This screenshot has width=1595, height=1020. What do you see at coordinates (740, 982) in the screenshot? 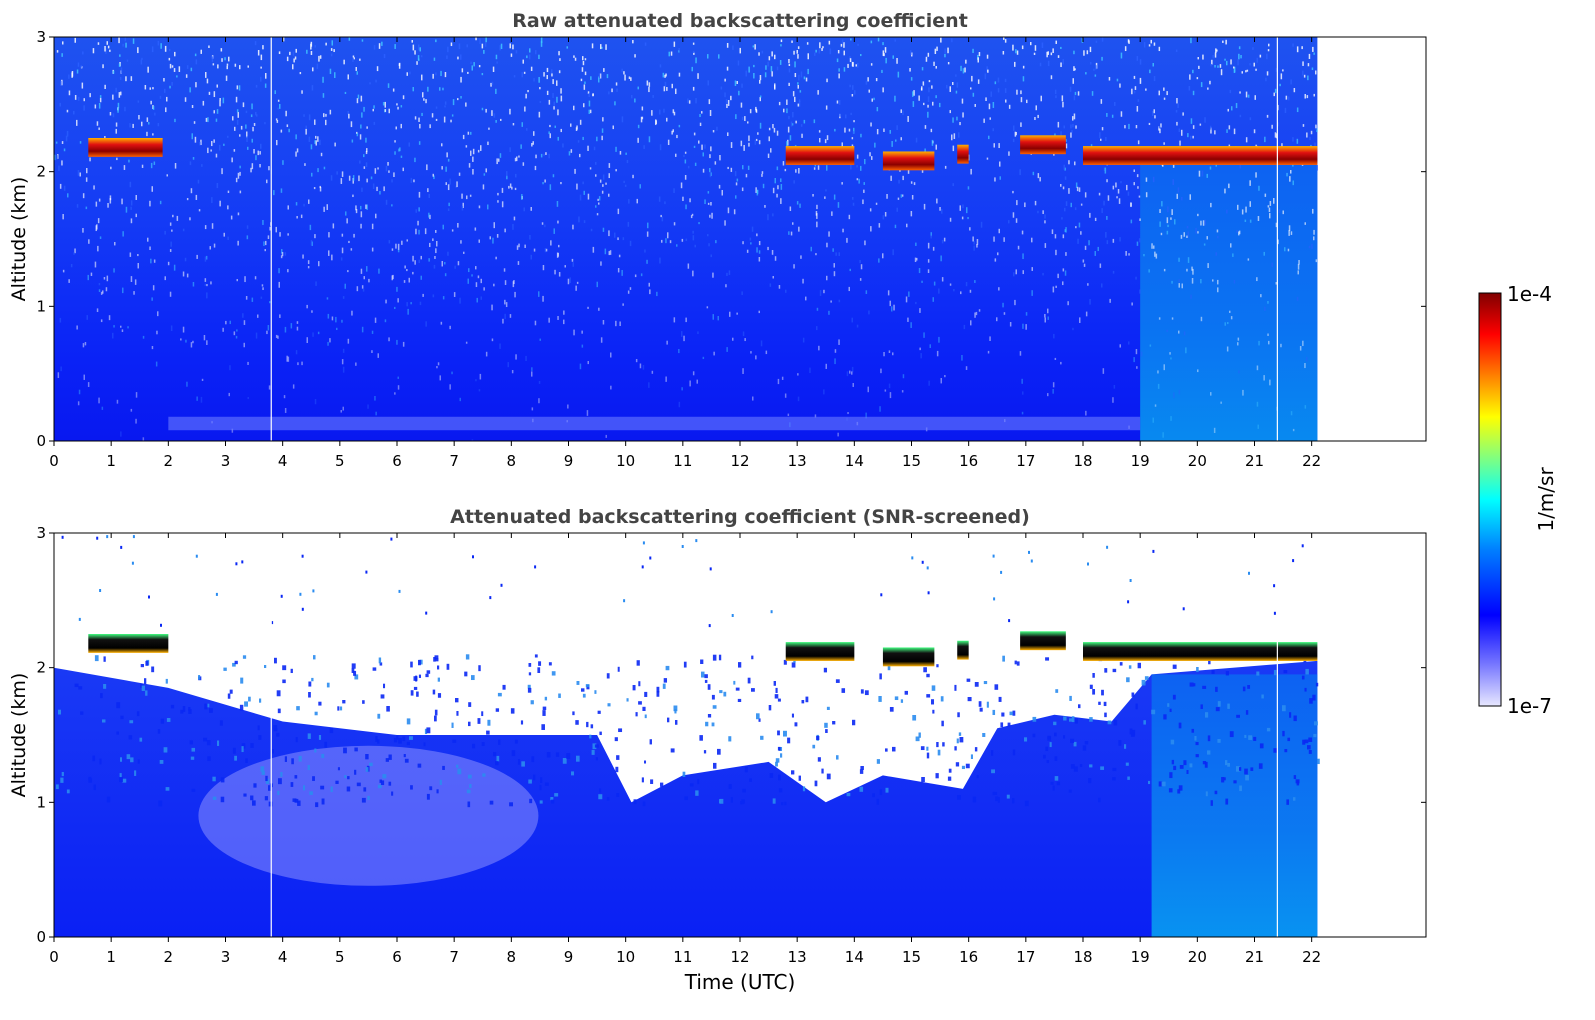
I see `x-axis-label: Time (UTC)` at bounding box center [740, 982].